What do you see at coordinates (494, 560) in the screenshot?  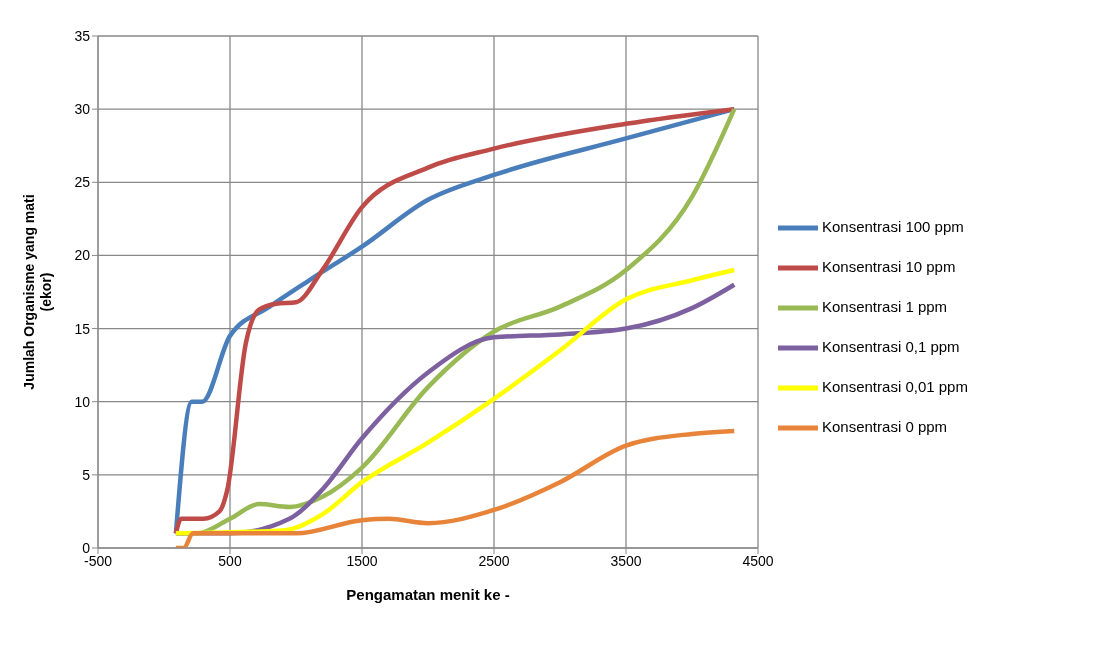 I see `x-tick-label: 2500` at bounding box center [494, 560].